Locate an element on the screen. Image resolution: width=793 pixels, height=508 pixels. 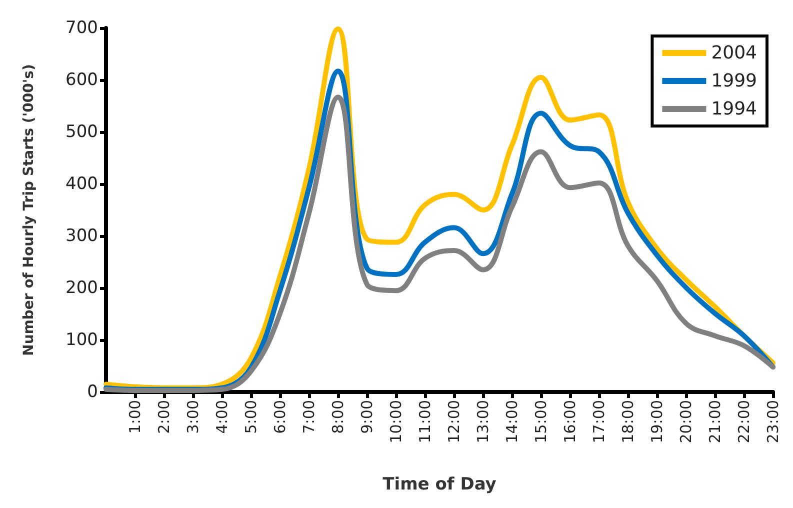
x-tick-label: 22:00 is located at coordinates (744, 422).